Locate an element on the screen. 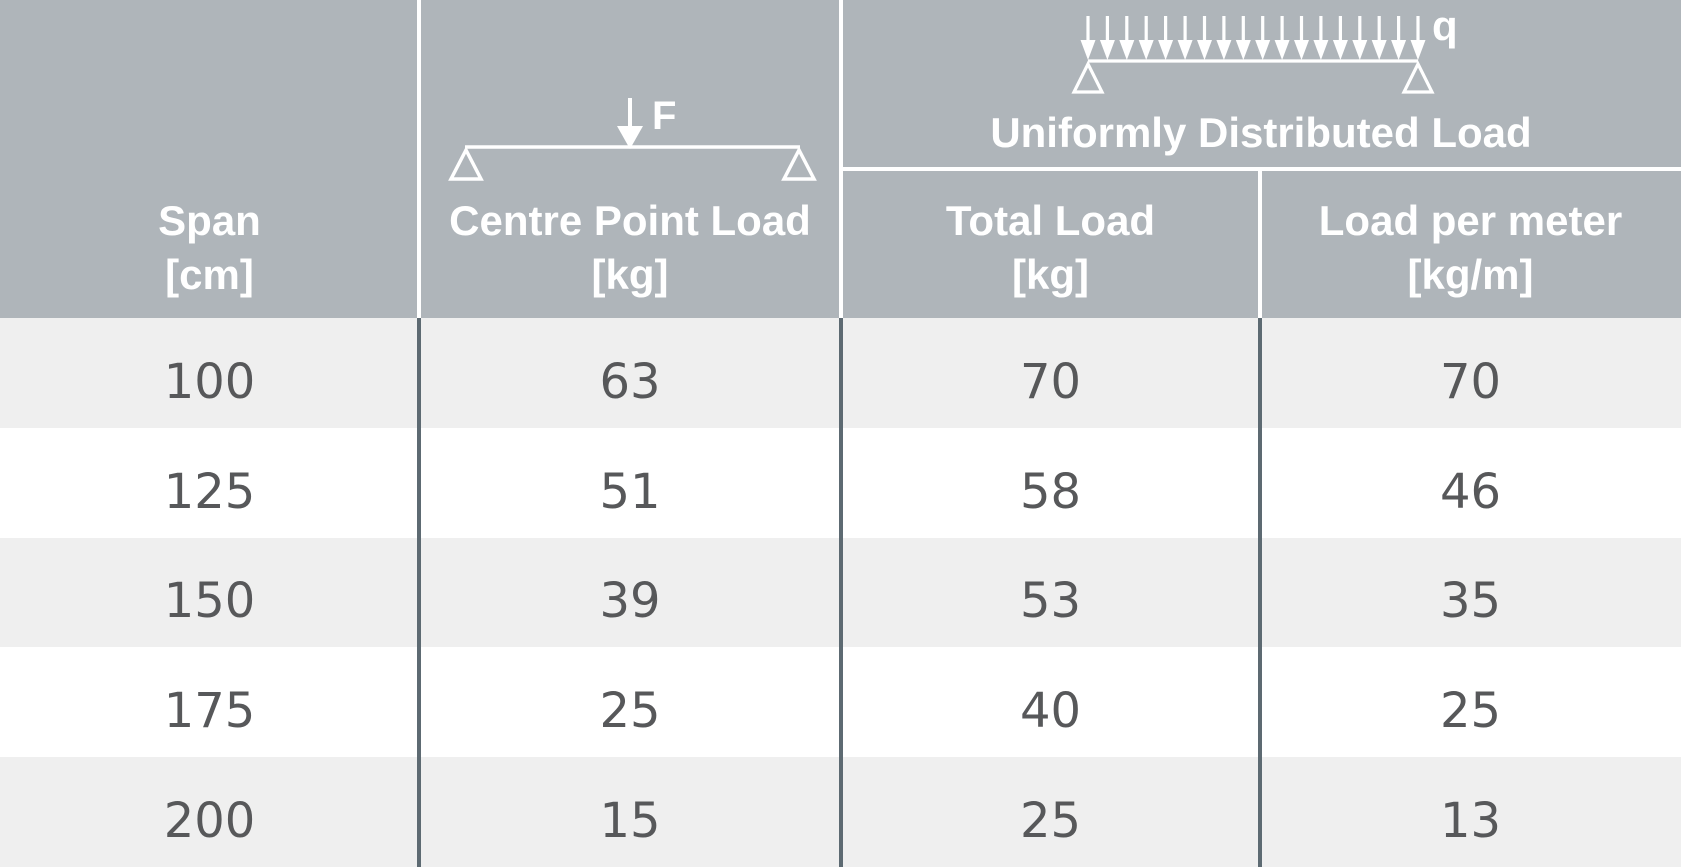 This screenshot has width=1681, height=867. cell-span: 100 is located at coordinates (209, 381).